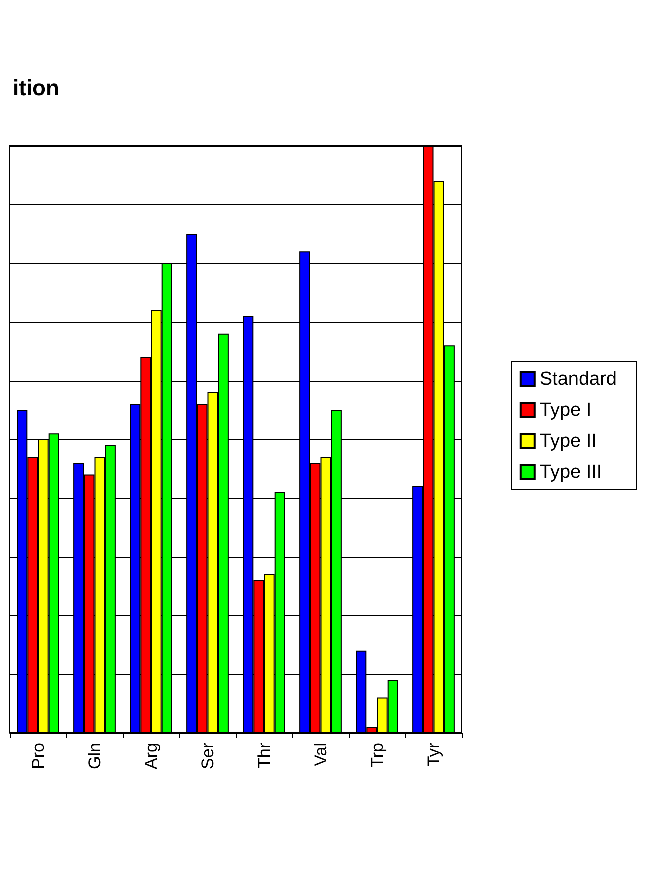 The image size is (645, 869). I want to click on x-tick-label: Thr, so click(264, 755).